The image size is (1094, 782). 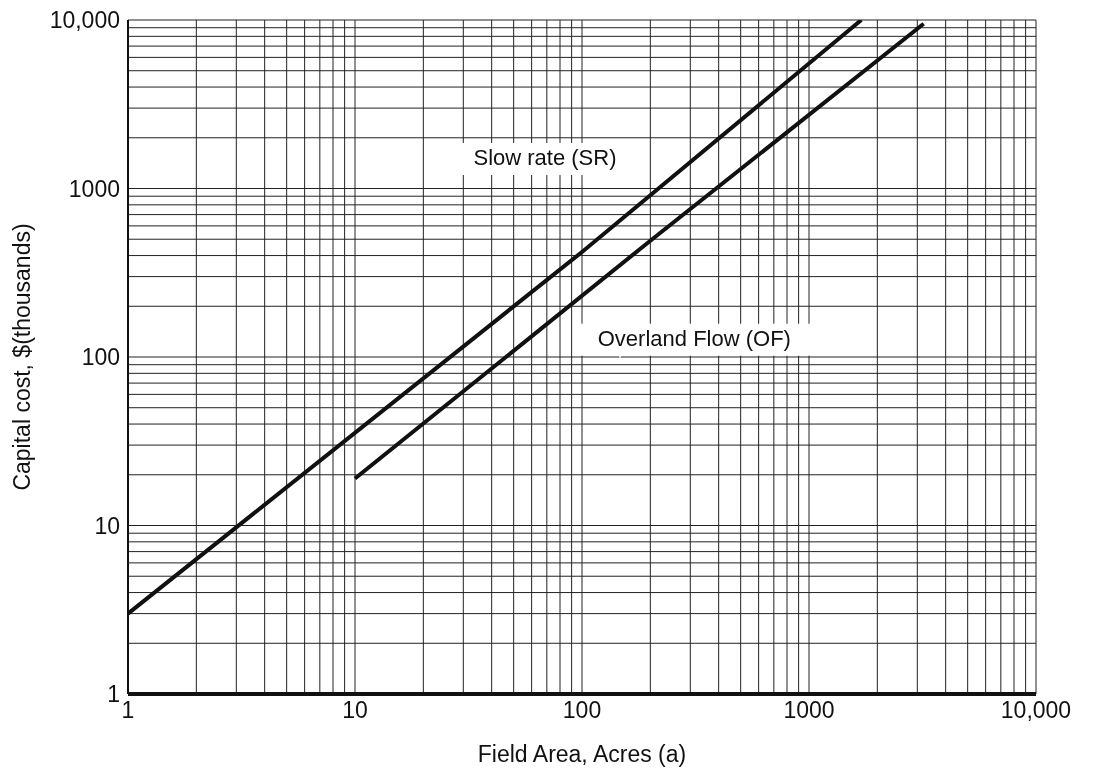 What do you see at coordinates (84, 20) in the screenshot?
I see `y-tick-label: 10,000` at bounding box center [84, 20].